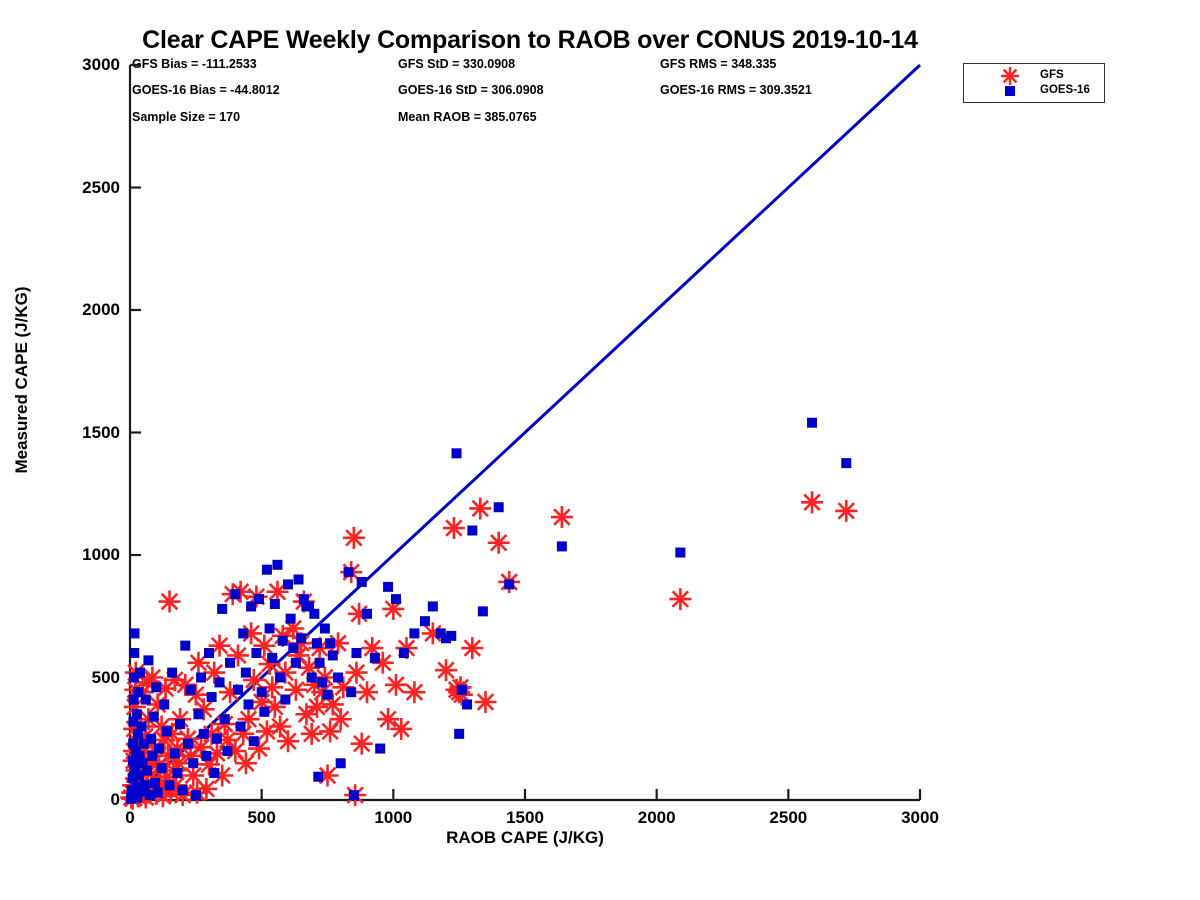  I want to click on y-tick-label: 3000, so click(101, 64).